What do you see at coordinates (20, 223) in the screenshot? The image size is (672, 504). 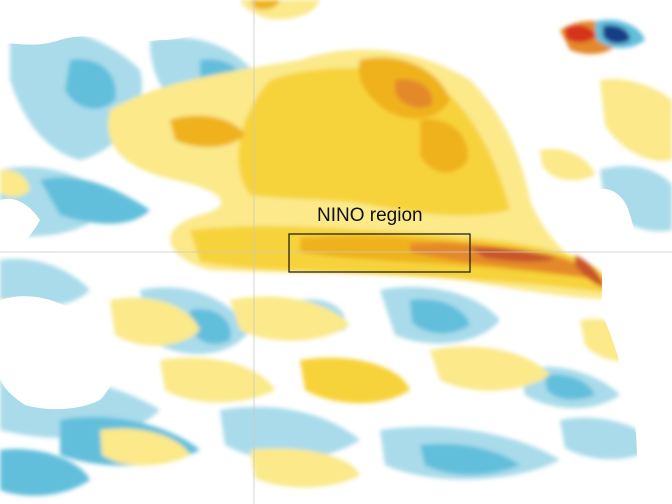 I see `indonesia-landmass` at bounding box center [20, 223].